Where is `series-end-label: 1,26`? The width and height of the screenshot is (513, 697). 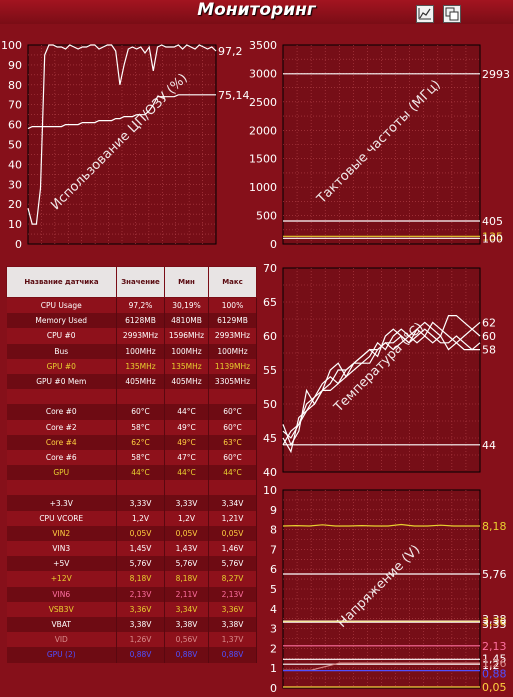 series-end-label: 1,26 is located at coordinates (494, 663).